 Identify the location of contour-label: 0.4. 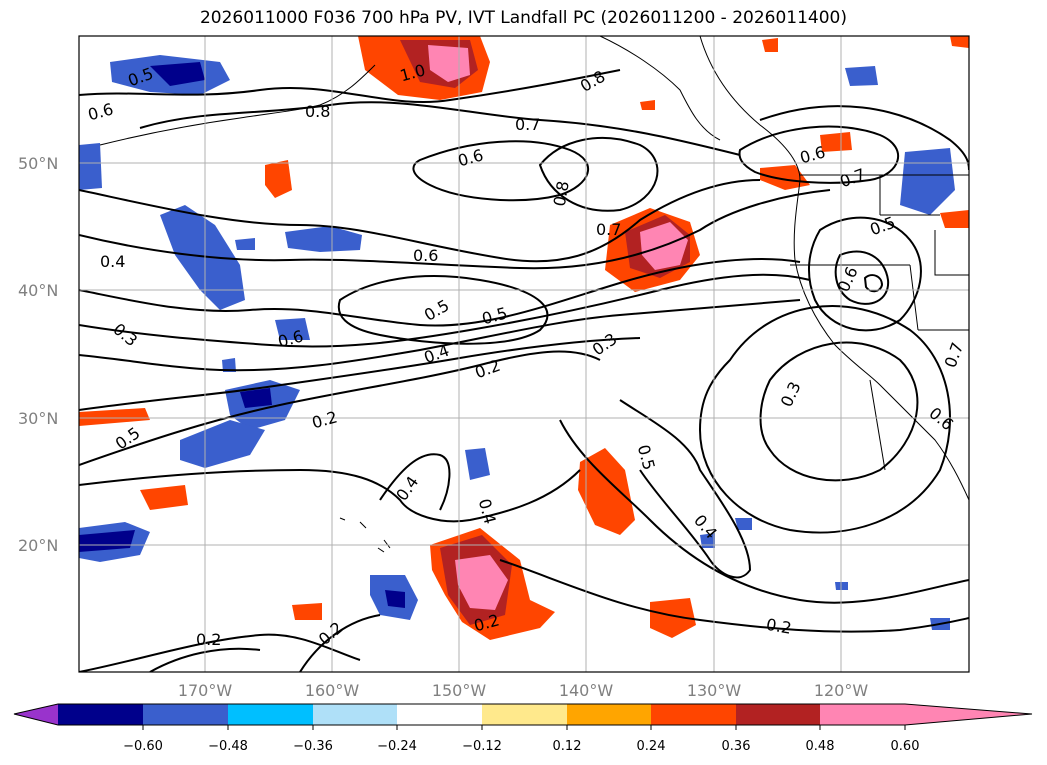
(112, 261).